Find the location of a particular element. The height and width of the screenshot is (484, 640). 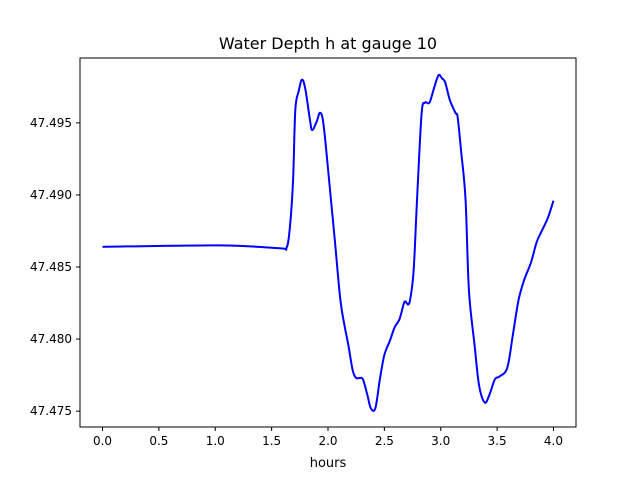

x-tick-label: 1.5 is located at coordinates (271, 441).